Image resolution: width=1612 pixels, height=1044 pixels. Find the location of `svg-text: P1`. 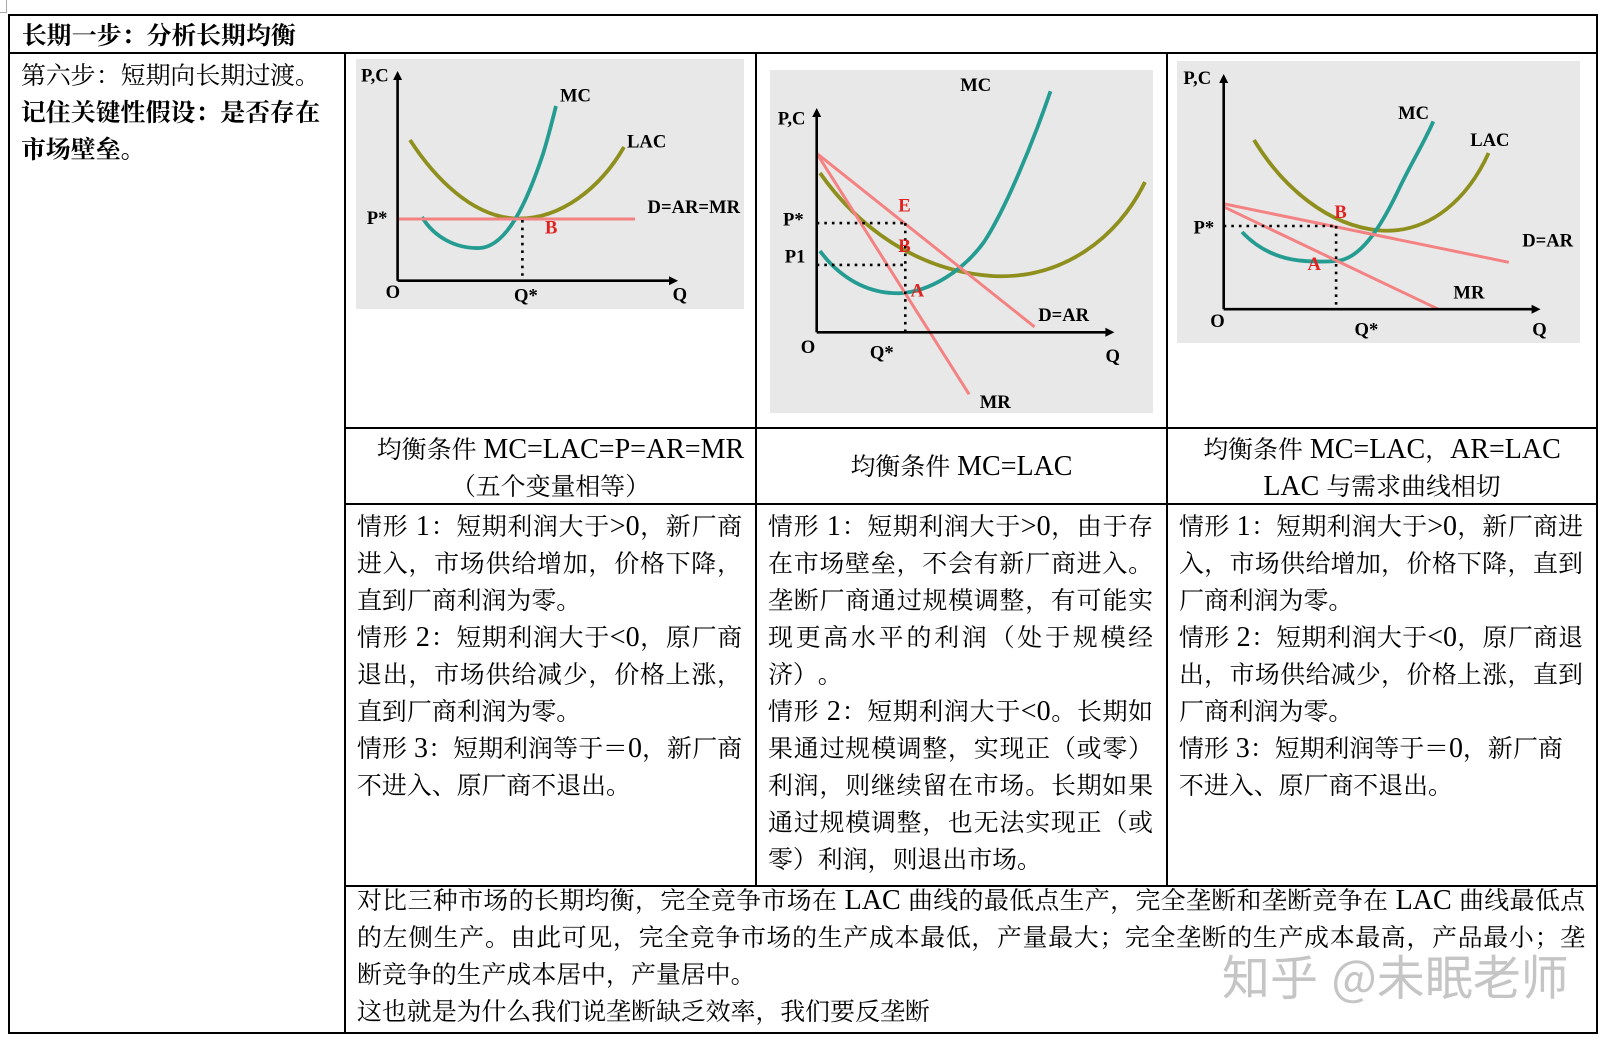

svg-text: P1 is located at coordinates (795, 257).